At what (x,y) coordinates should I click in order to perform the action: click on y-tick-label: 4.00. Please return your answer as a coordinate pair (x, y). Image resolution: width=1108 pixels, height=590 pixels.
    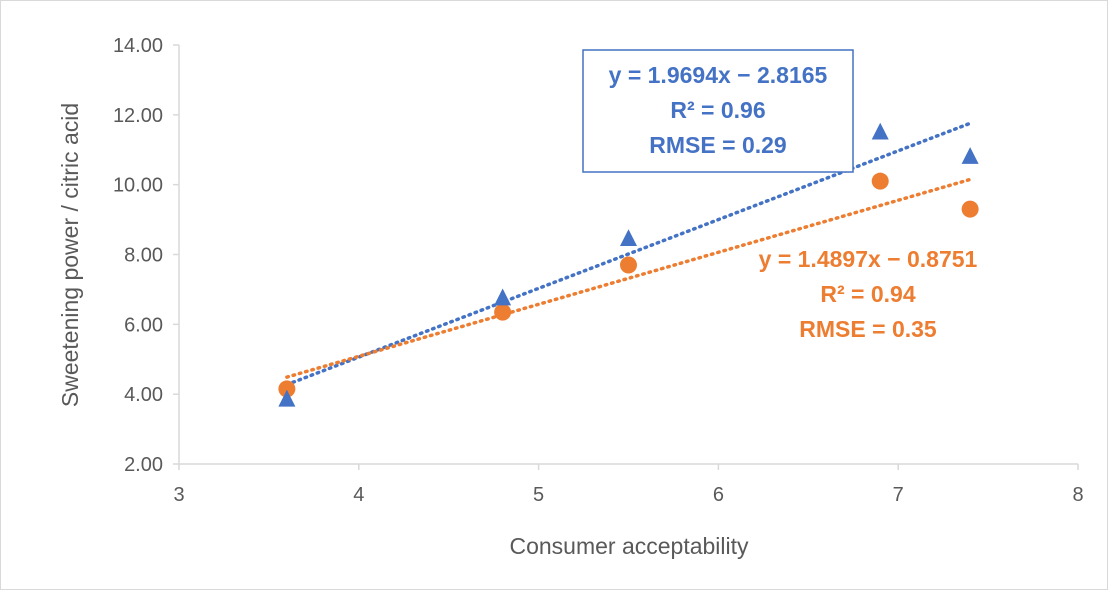
    Looking at the image, I should click on (143, 395).